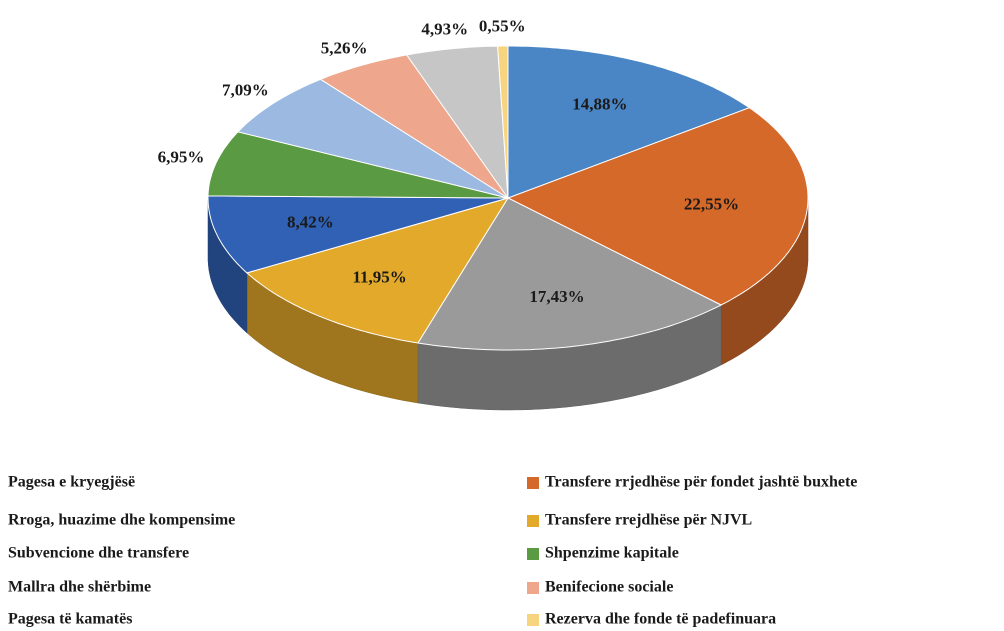  I want to click on data-label: 17,43%, so click(556, 296).